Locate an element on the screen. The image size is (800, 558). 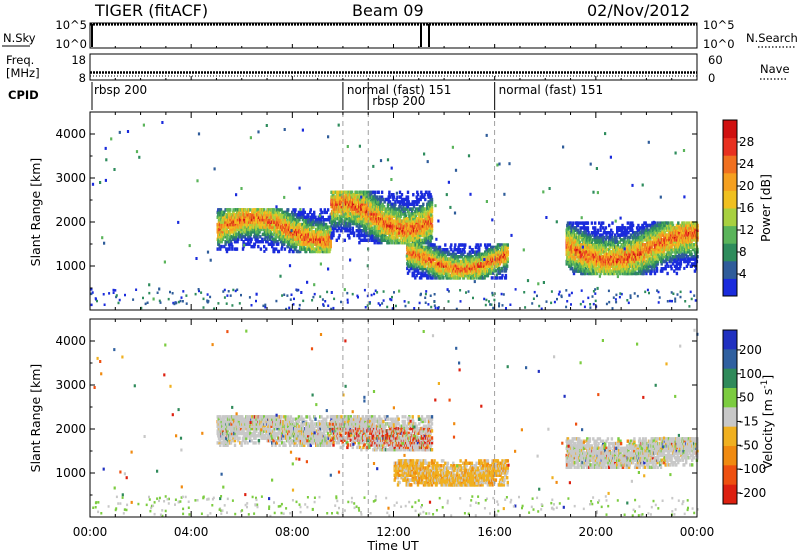
nsky-tick-bottom: 10^0 is located at coordinates (71, 44).